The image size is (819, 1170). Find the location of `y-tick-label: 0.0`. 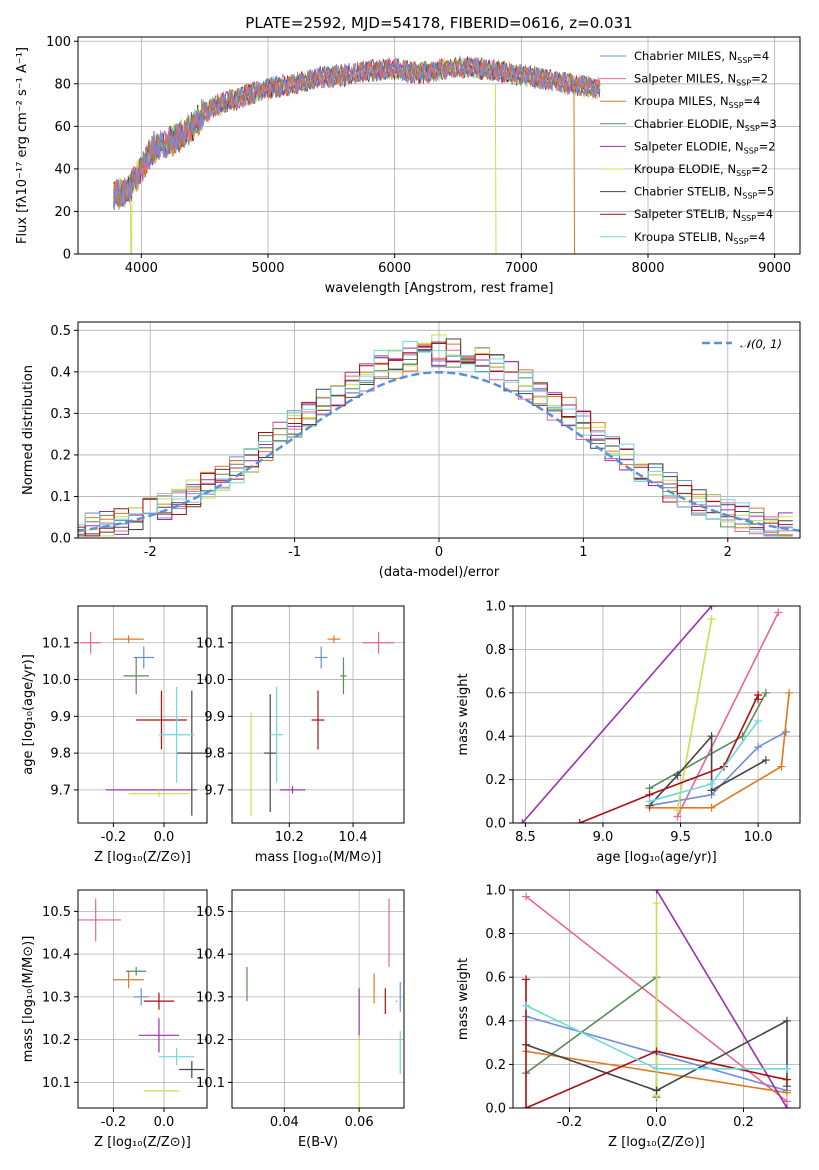

y-tick-label: 0.0 is located at coordinates (495, 824).